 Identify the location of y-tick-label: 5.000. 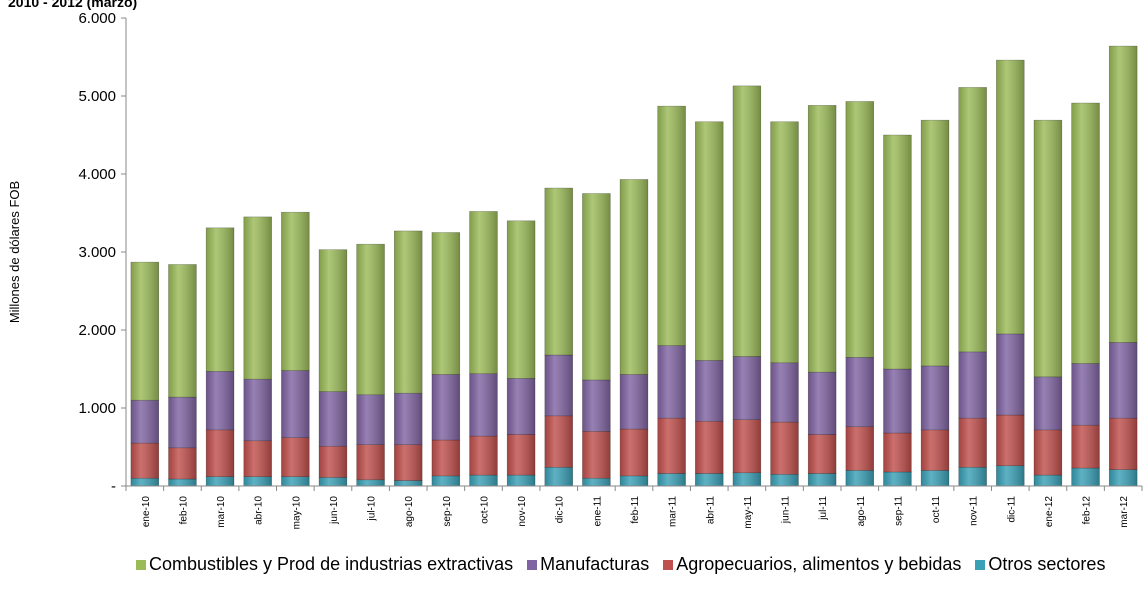
(97, 96).